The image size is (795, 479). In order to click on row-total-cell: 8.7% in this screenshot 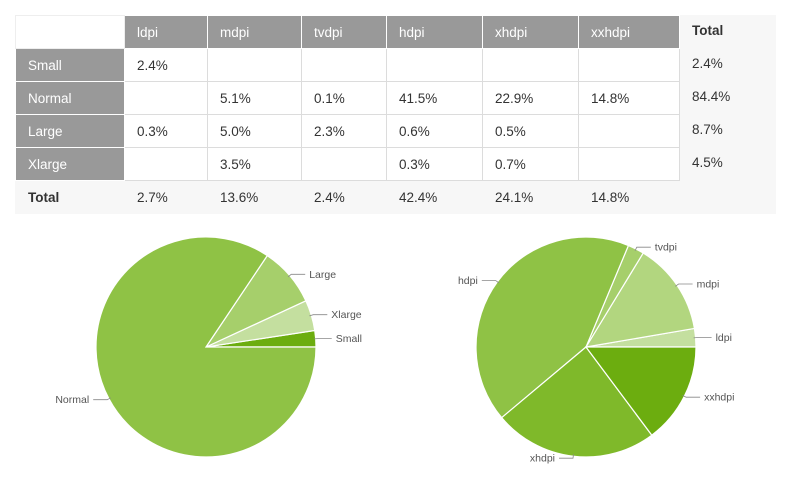, I will do `click(727, 131)`.